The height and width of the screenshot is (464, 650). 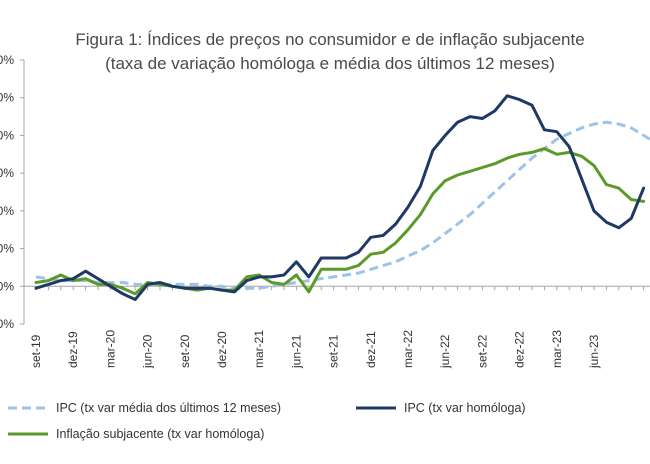 I want to click on x-tick-label: dez-20, so click(x=222, y=349).